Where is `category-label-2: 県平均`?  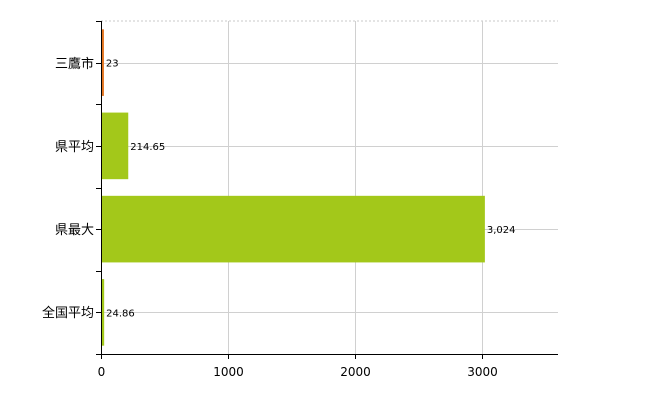 category-label-2: 県平均 is located at coordinates (74, 147).